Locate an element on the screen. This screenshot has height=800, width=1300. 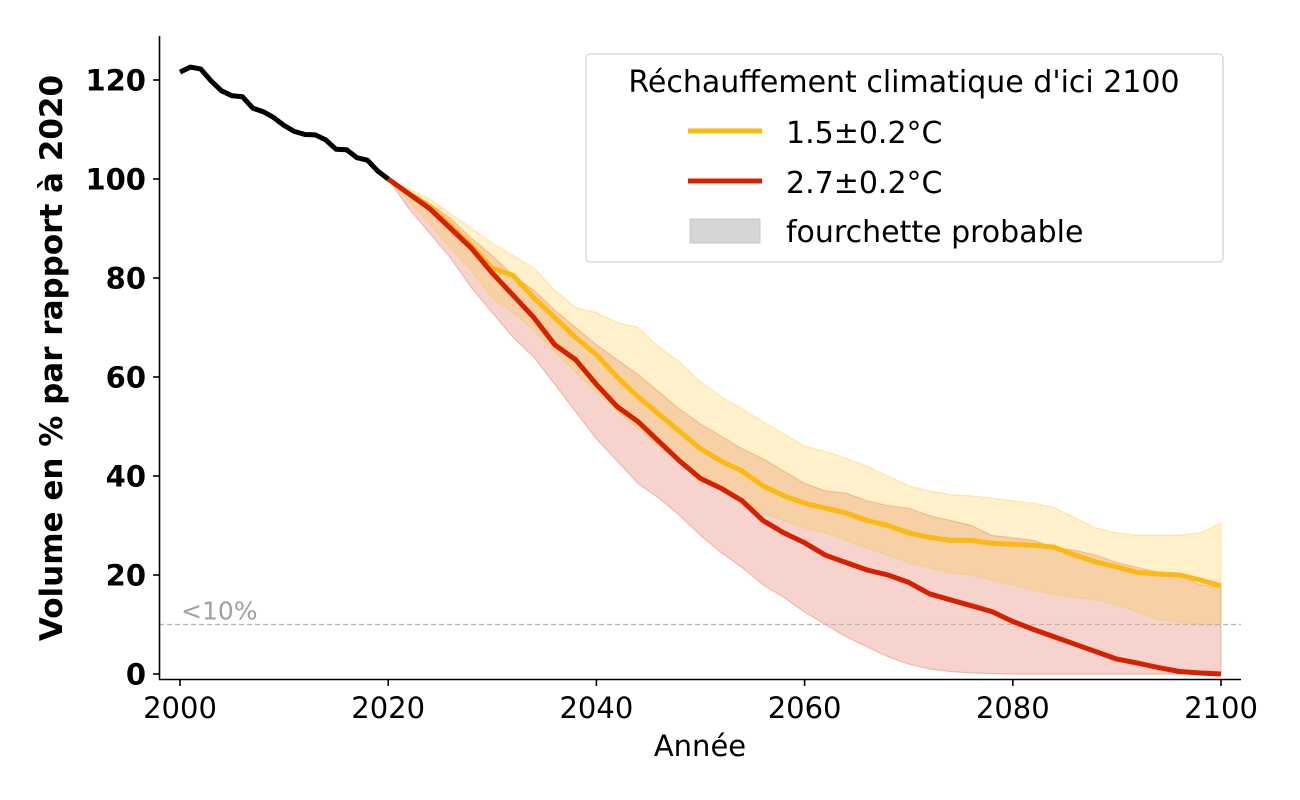
y-tick-label: 100 is located at coordinates (115, 180).